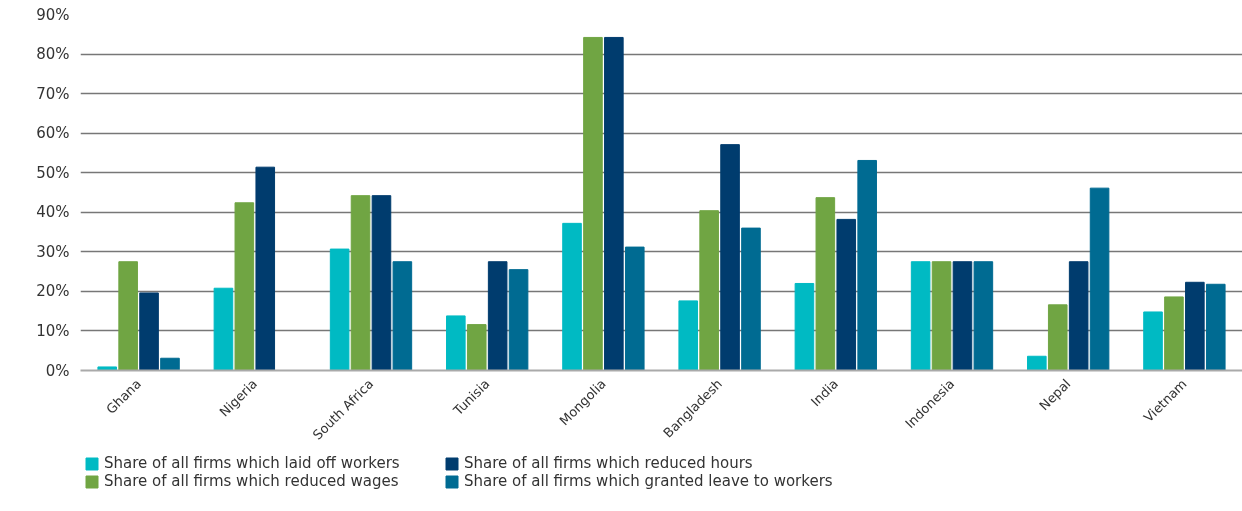 Image resolution: width=1242 pixels, height=511 pixels. What do you see at coordinates (53, 291) in the screenshot?
I see `y-tick-label: 20%` at bounding box center [53, 291].